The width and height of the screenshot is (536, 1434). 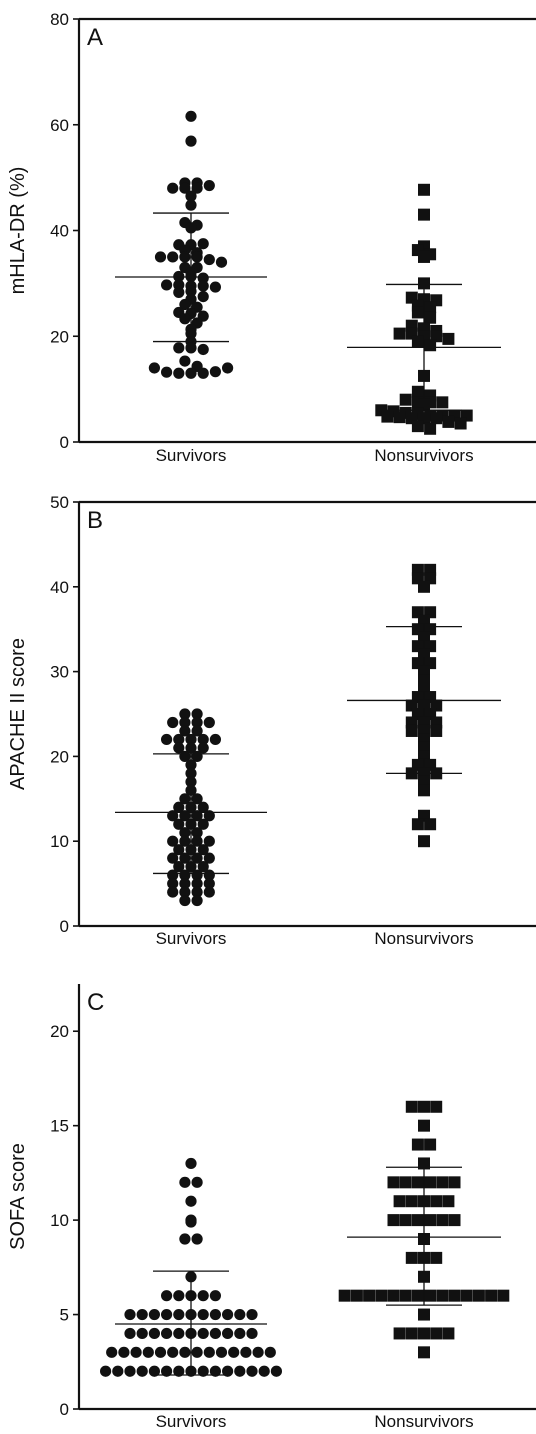 What do you see at coordinates (59, 1126) in the screenshot?
I see `y-tick-label: 15` at bounding box center [59, 1126].